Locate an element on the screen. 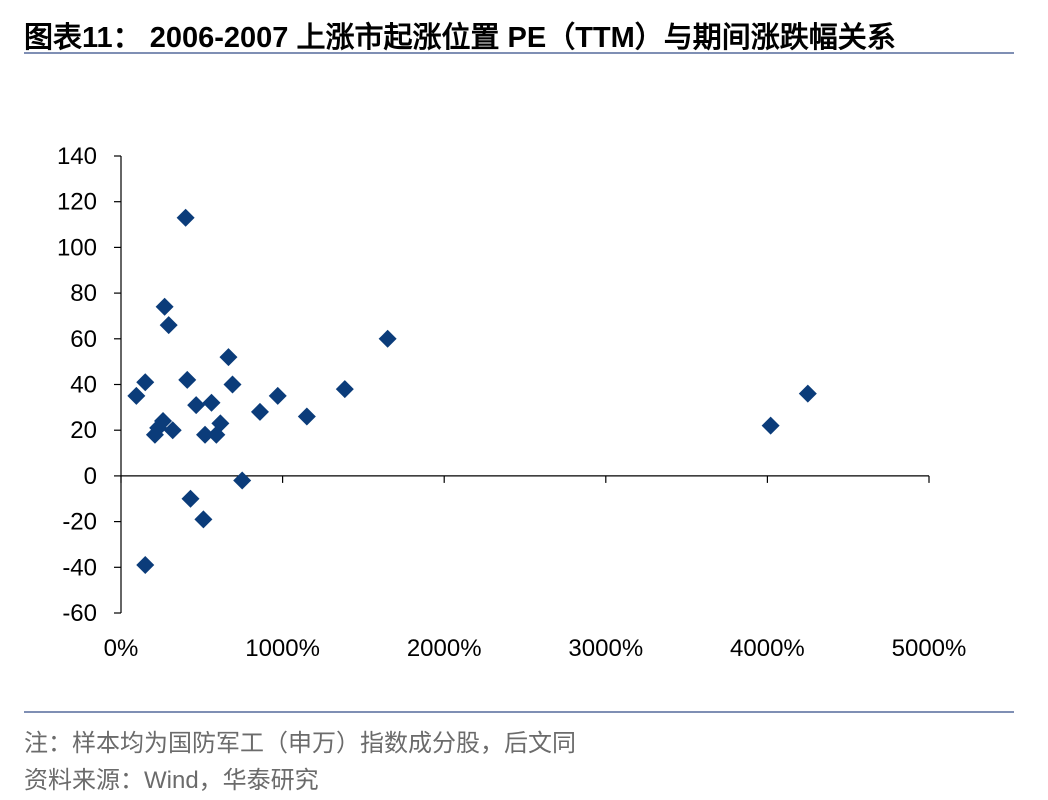 Image resolution: width=1048 pixels, height=800 pixels. x-axis-tick-labels: 0% 1000% 2000% 3000% 4000% 5000% is located at coordinates (535, 648).